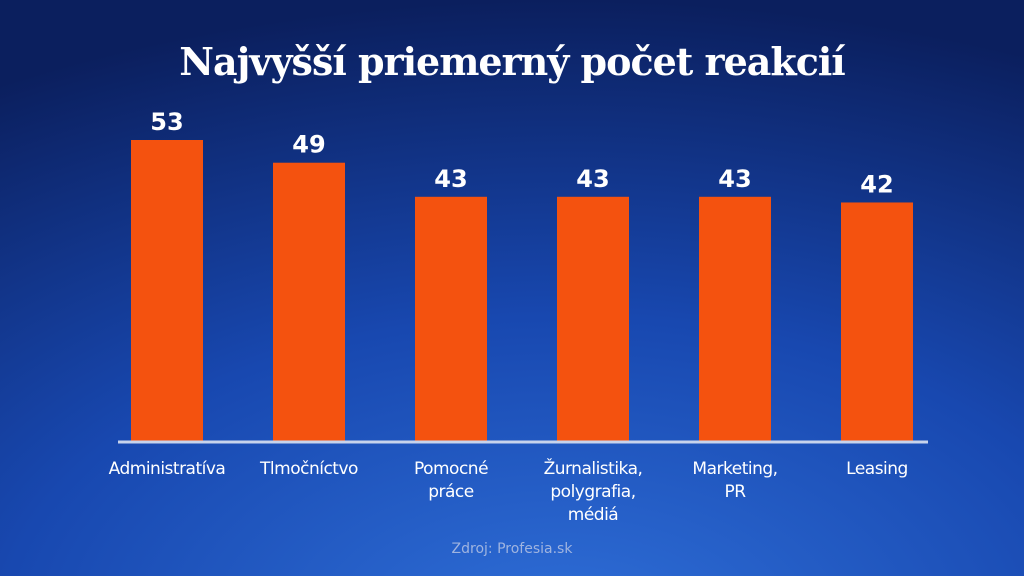 Image resolution: width=1024 pixels, height=576 pixels. What do you see at coordinates (451, 492) in the screenshot?
I see `x-tick-label: práce` at bounding box center [451, 492].